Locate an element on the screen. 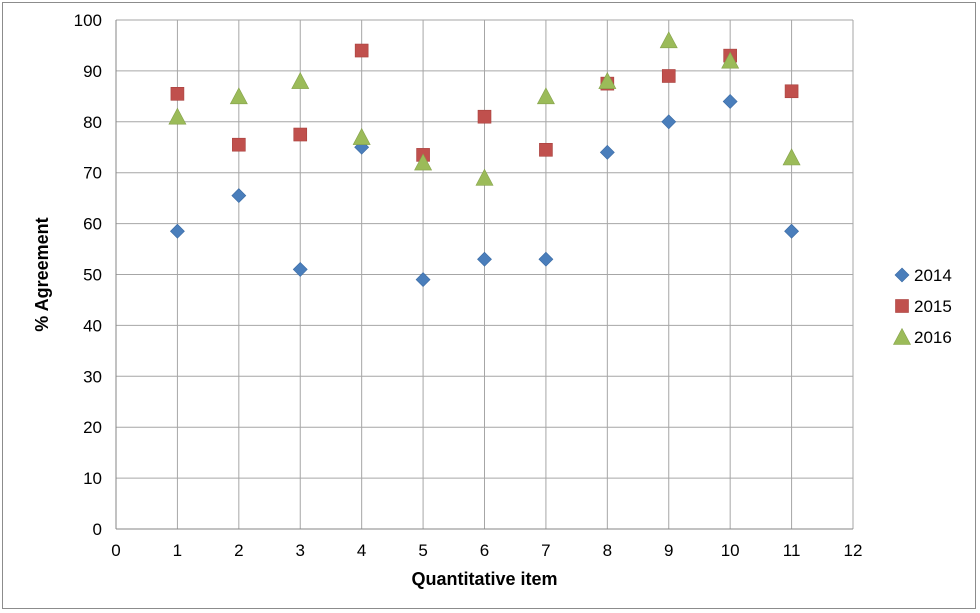 This screenshot has width=980, height=613. x-tick-label: 0 is located at coordinates (115, 550).